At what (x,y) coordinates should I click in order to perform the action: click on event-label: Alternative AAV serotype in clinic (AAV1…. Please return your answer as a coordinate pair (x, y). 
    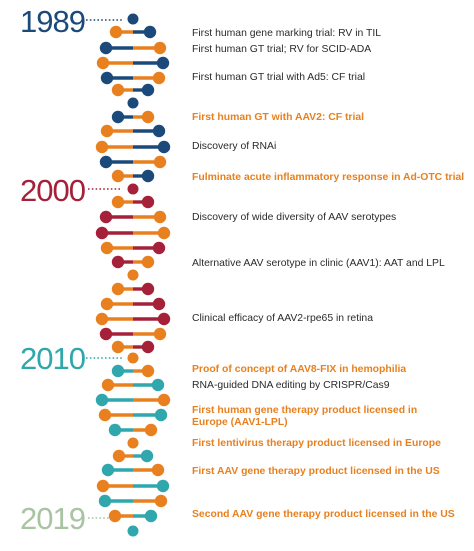
    Looking at the image, I should click on (318, 263).